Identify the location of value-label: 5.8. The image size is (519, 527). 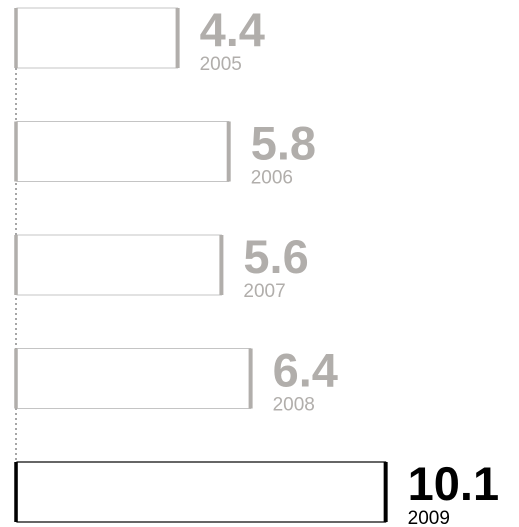
(283, 143).